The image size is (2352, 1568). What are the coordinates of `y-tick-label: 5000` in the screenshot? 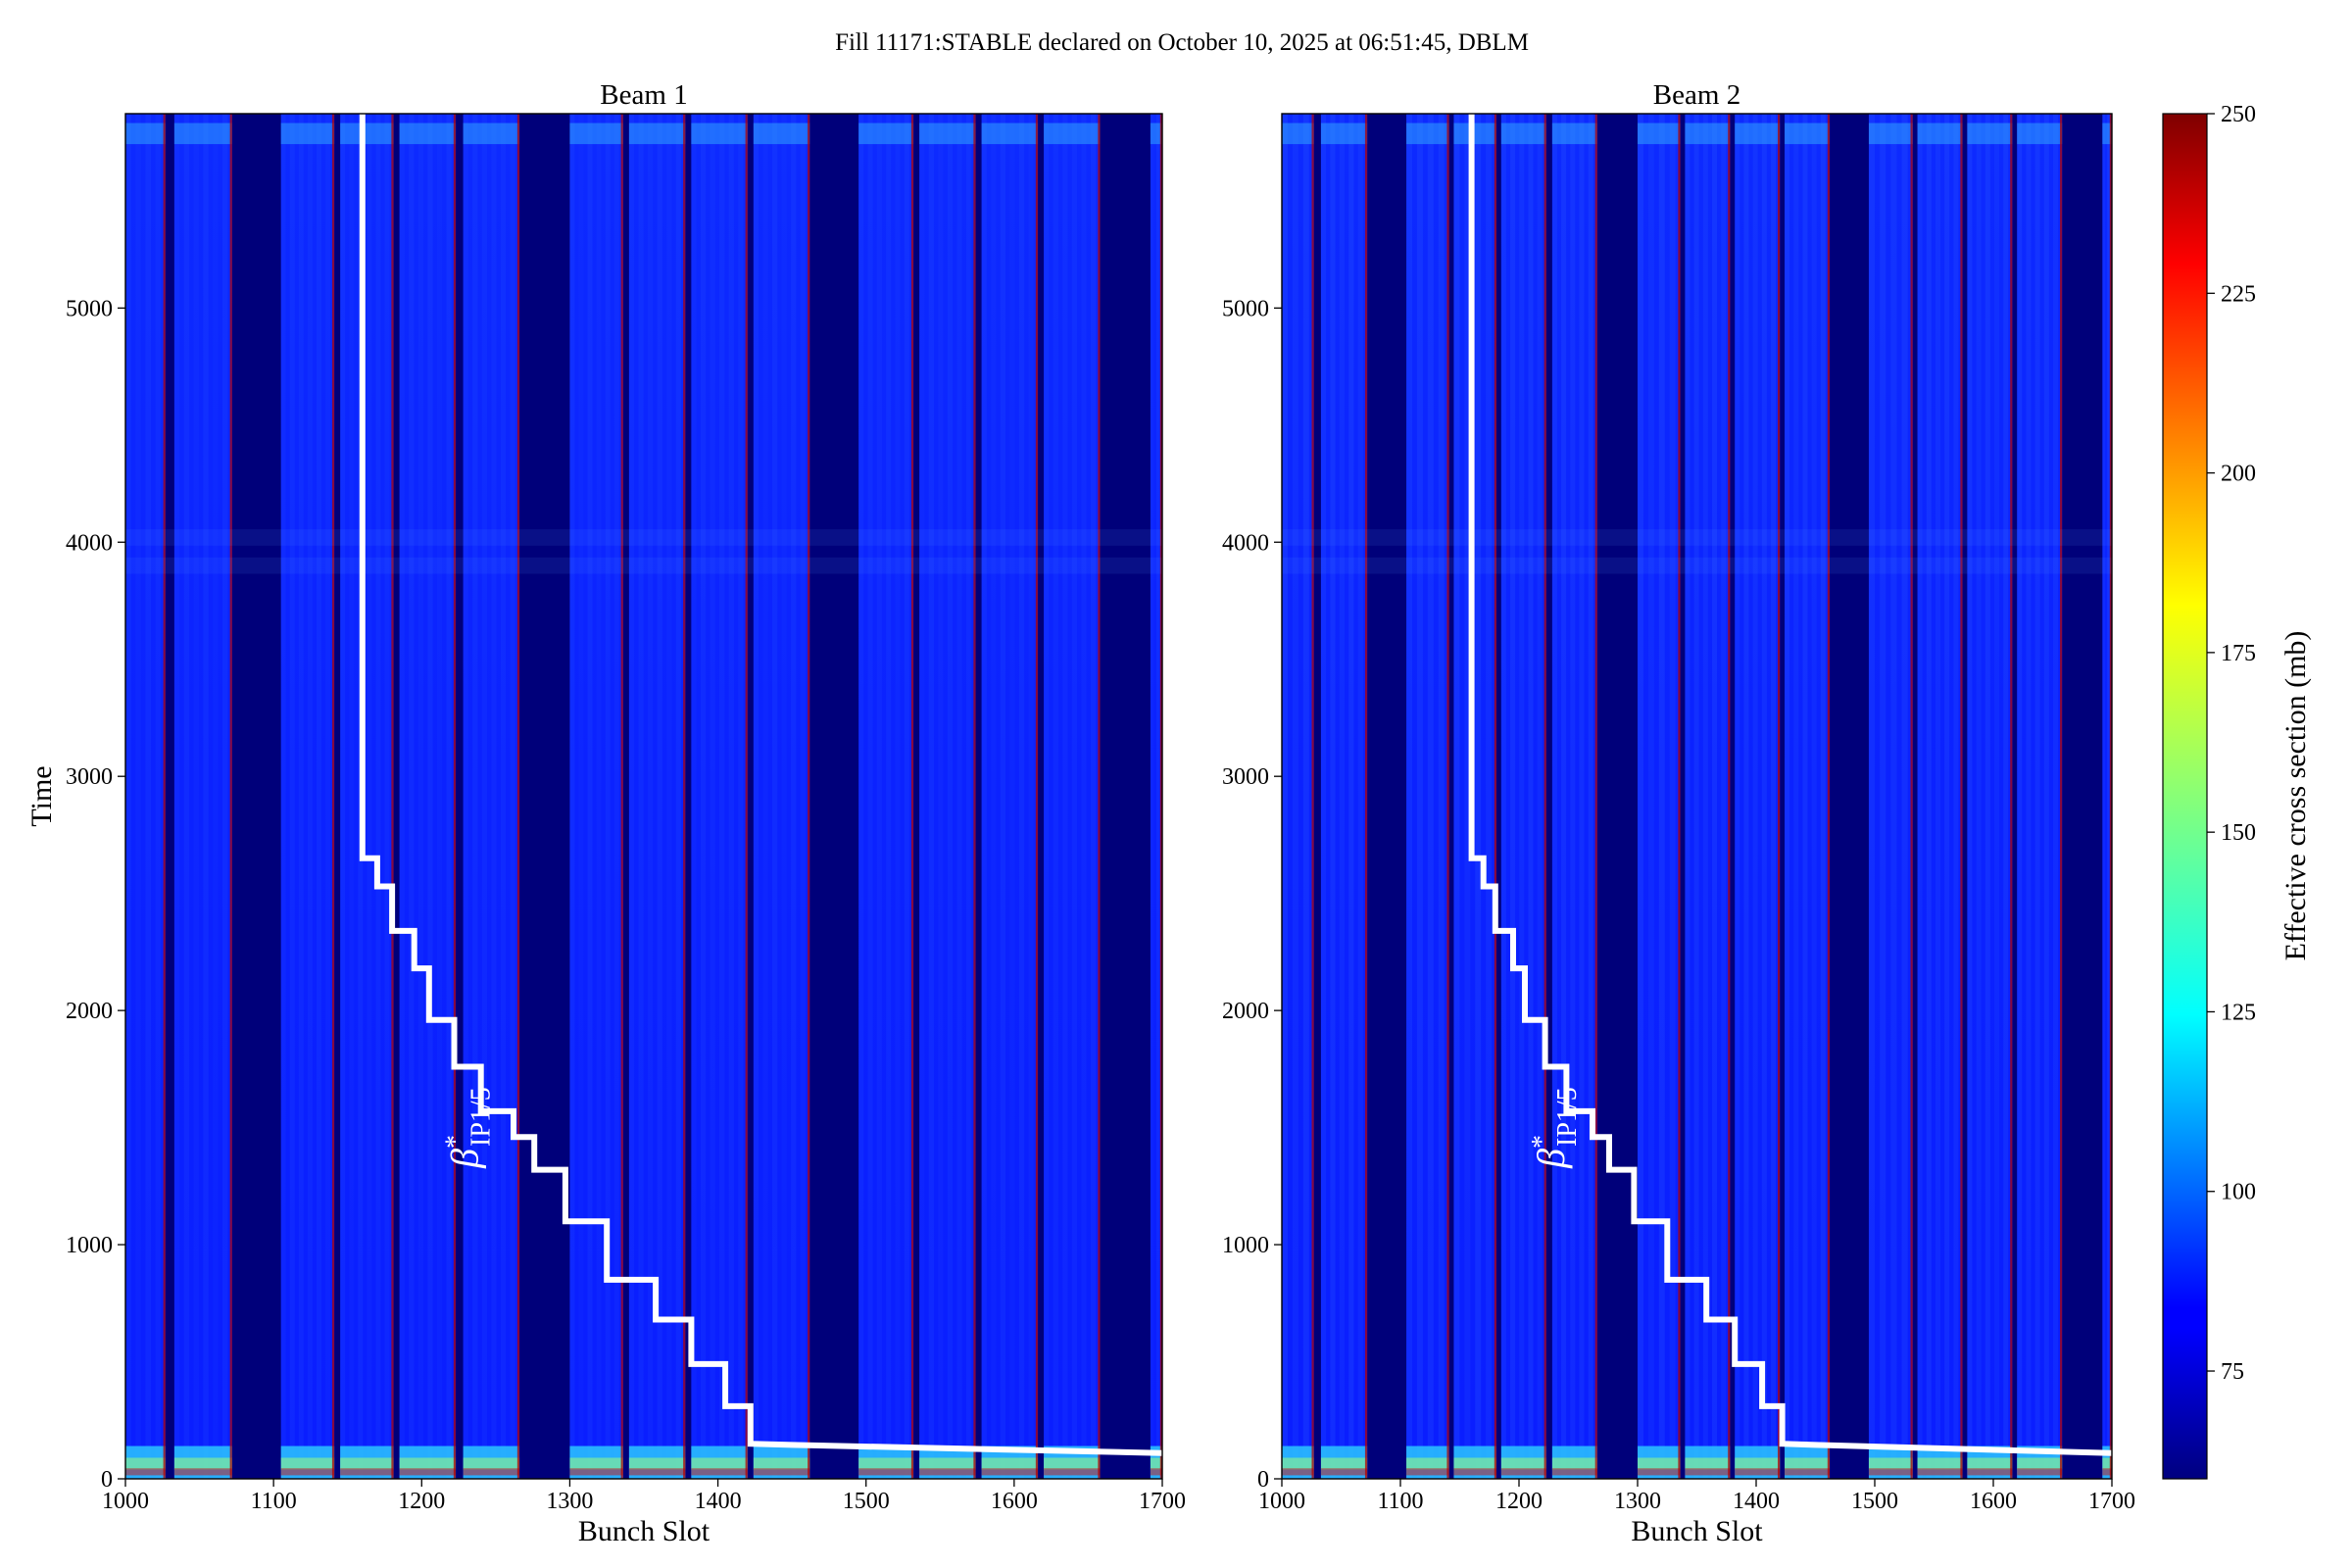 It's located at (1245, 308).